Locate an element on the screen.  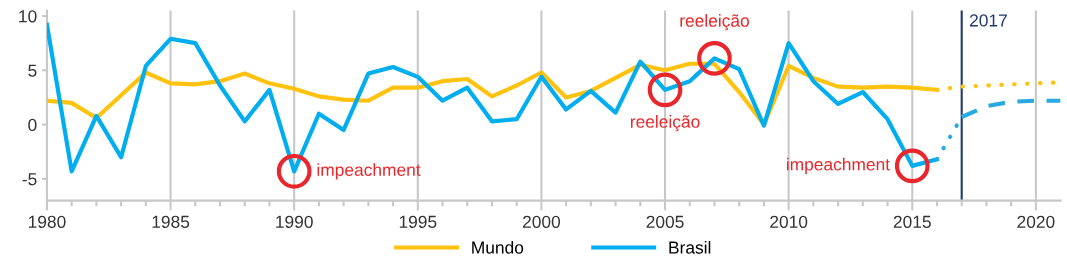
x-tick-label: 2015 is located at coordinates (912, 221).